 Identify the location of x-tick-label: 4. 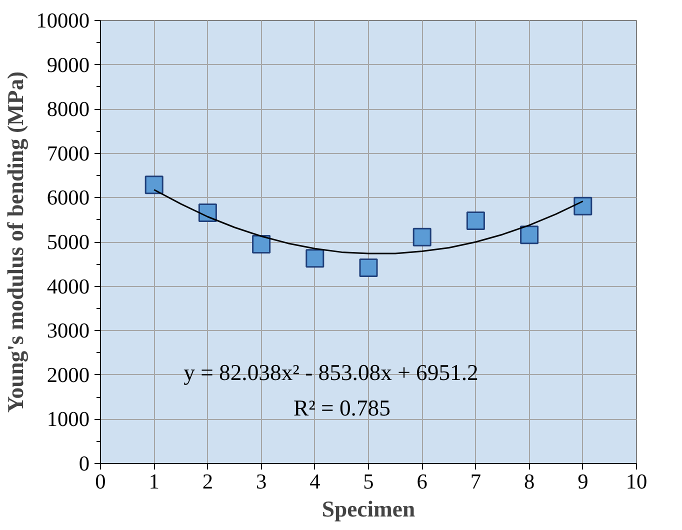
(315, 482).